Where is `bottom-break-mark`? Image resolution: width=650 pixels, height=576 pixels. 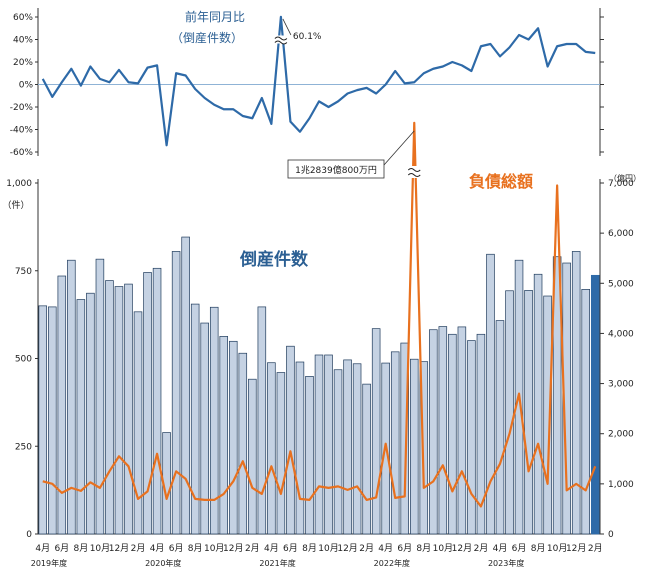
bottom-break-mark is located at coordinates (414, 172).